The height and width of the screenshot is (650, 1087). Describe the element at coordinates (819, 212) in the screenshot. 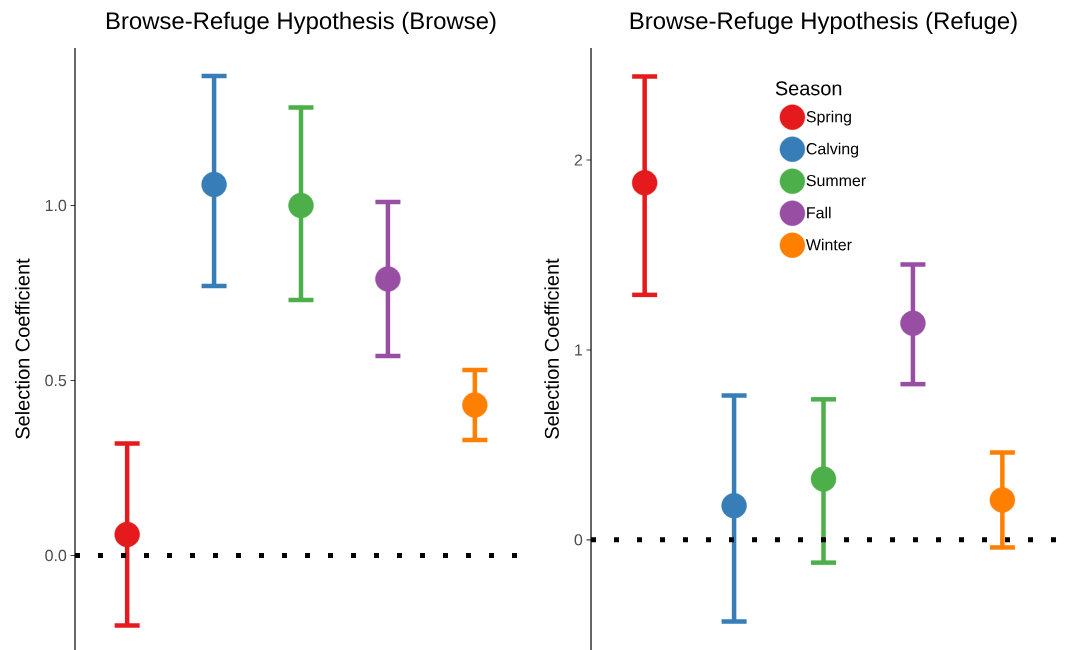

I see `legend-label: Fall` at that location.